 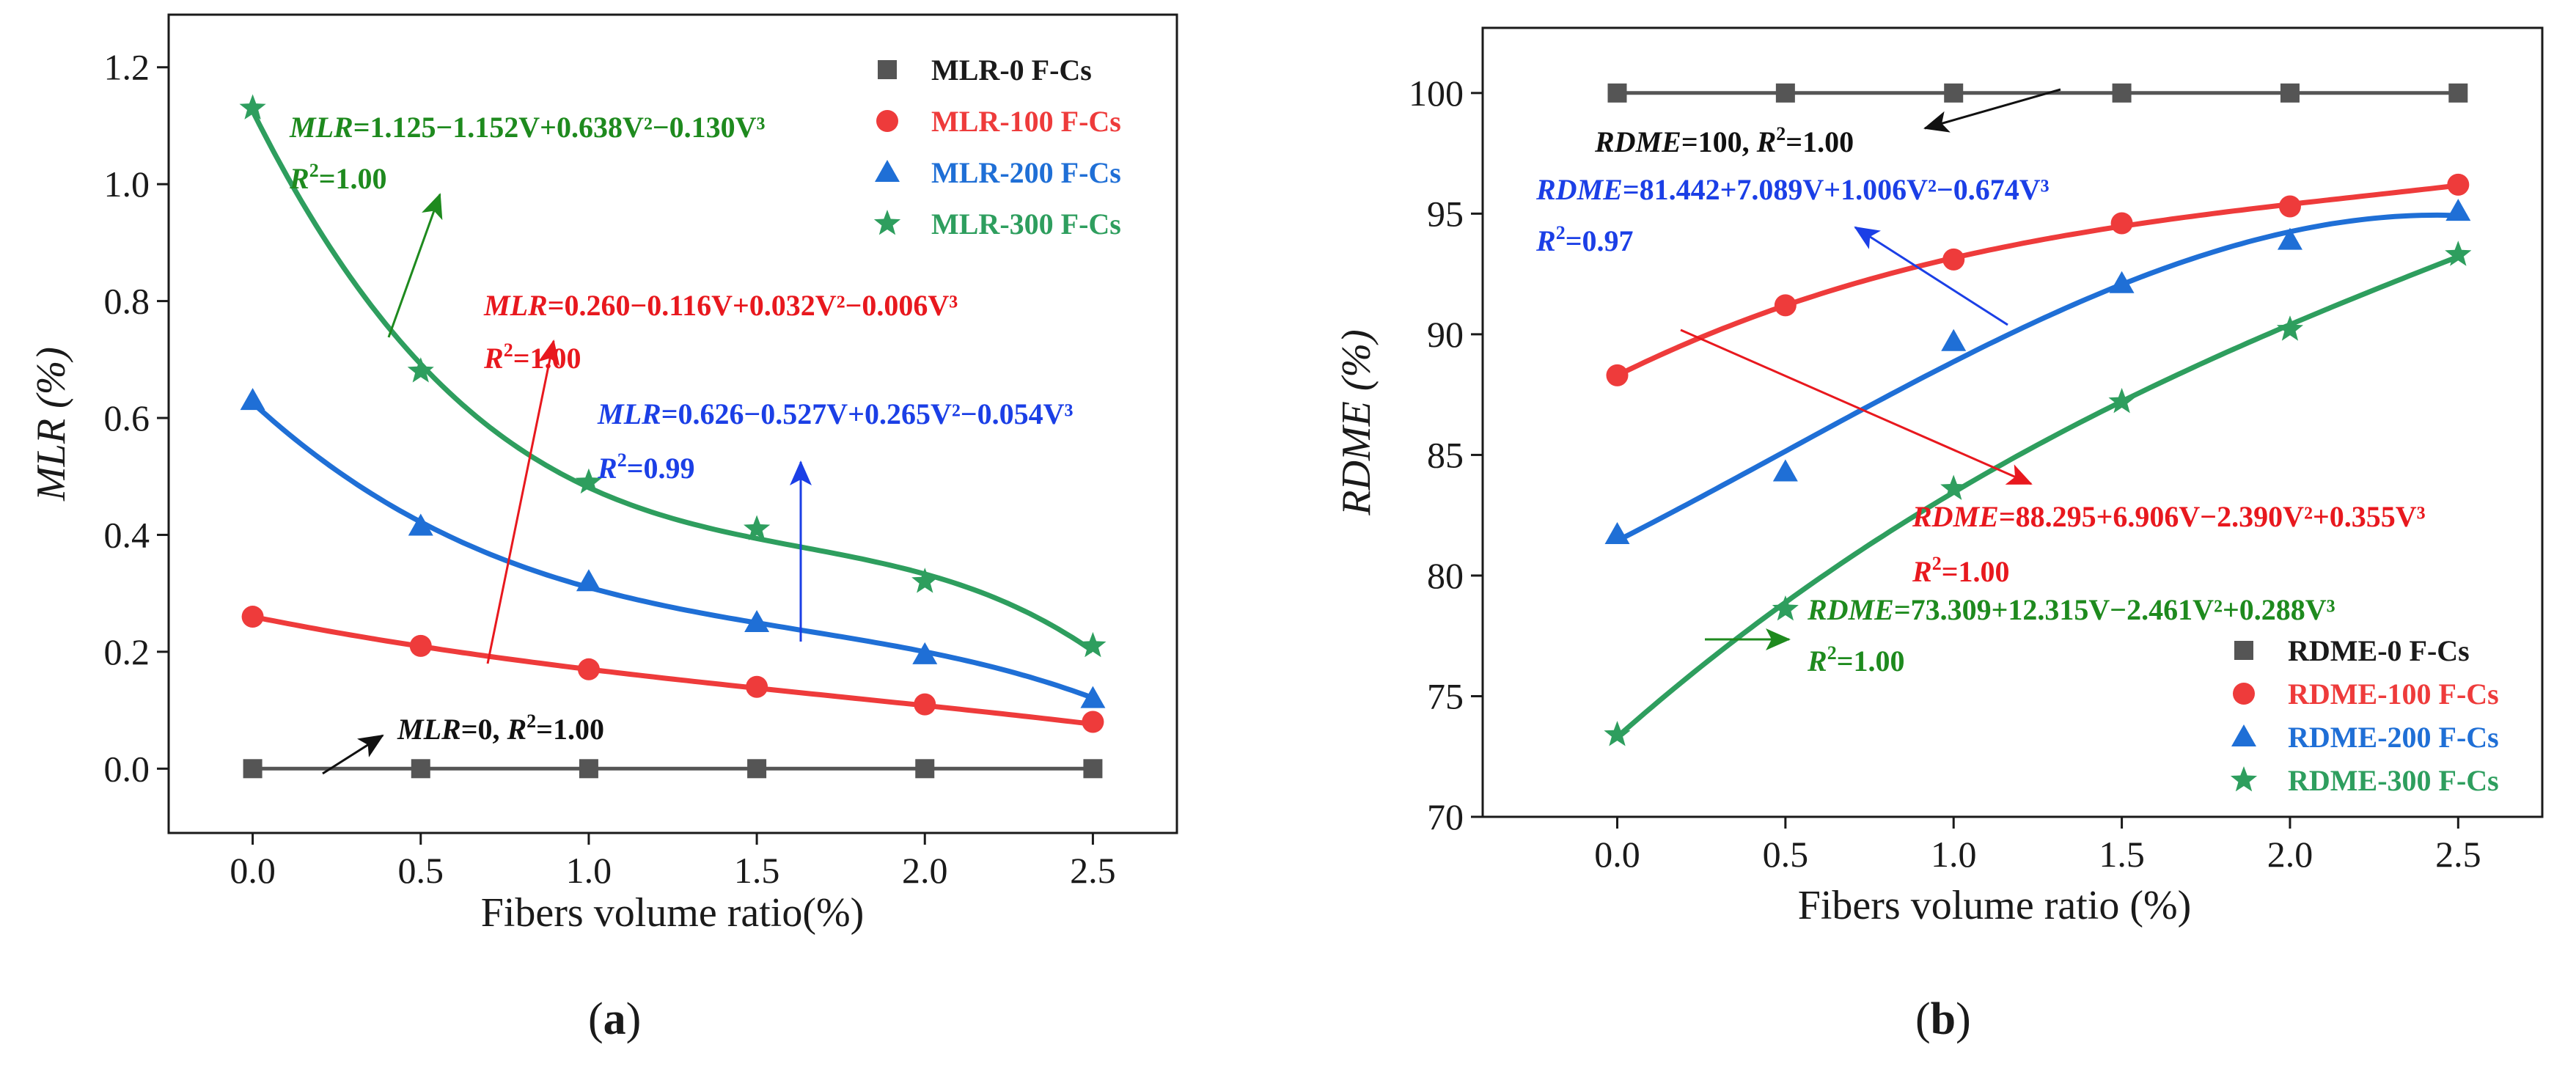 I want to click on annotation-mlr-100: MLR=0.260−0.116V+0.032V²−0.006V³ R2=1.00, so click(x=721, y=476).